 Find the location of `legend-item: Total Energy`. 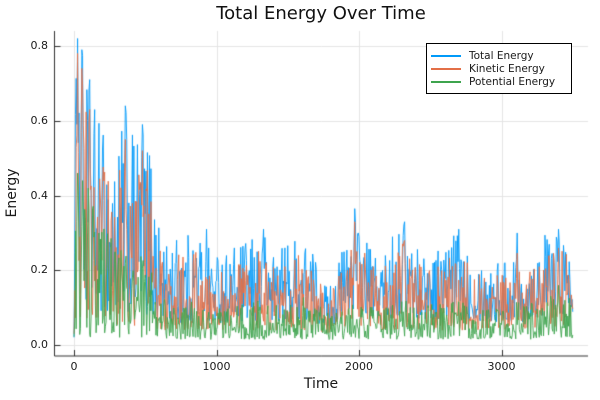

legend-item: Total Energy is located at coordinates (498, 55).